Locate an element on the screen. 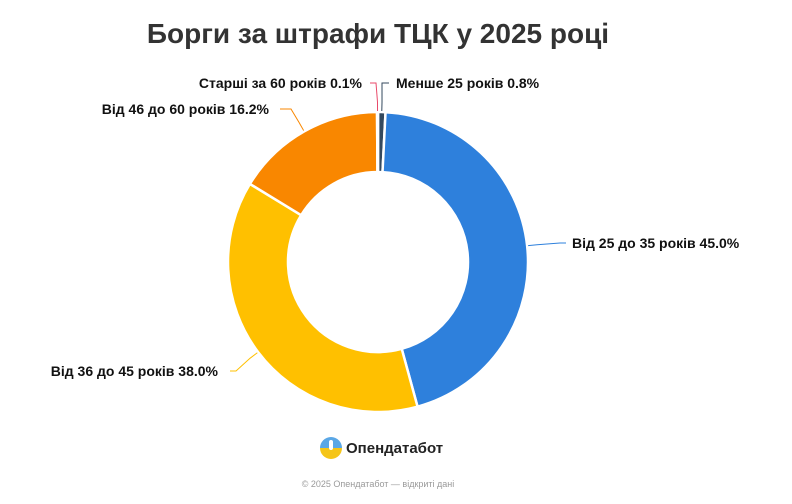  slice-label-value-4: 0.1% is located at coordinates (346, 83).